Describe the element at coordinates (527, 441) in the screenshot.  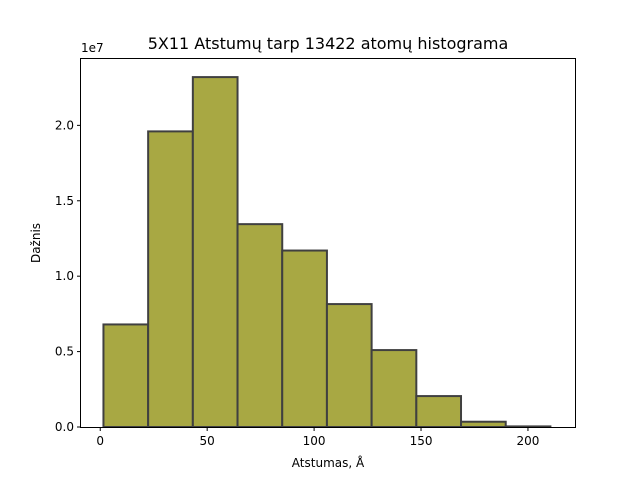
I see `x-tick-label: 200` at that location.